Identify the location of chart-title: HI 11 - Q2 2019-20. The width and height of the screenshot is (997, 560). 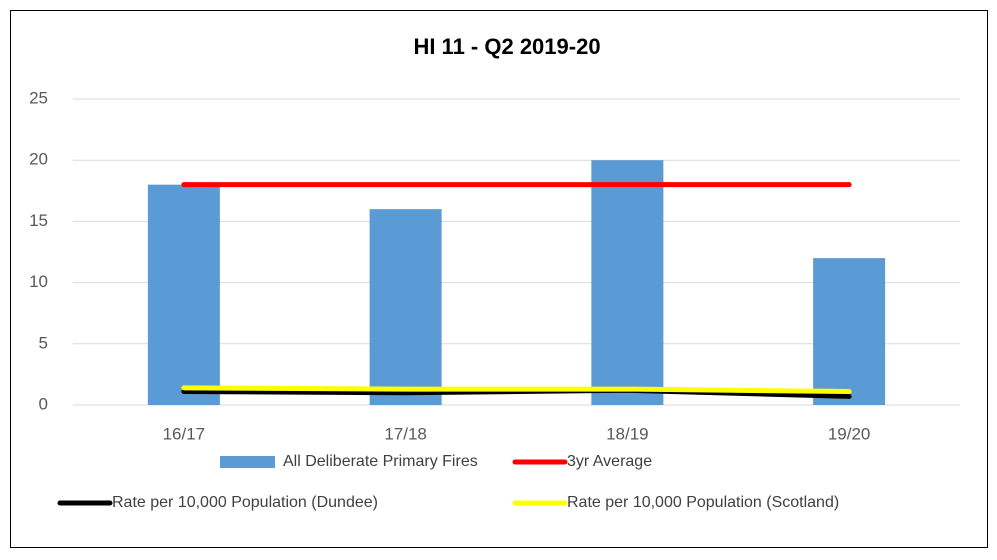
(506, 46).